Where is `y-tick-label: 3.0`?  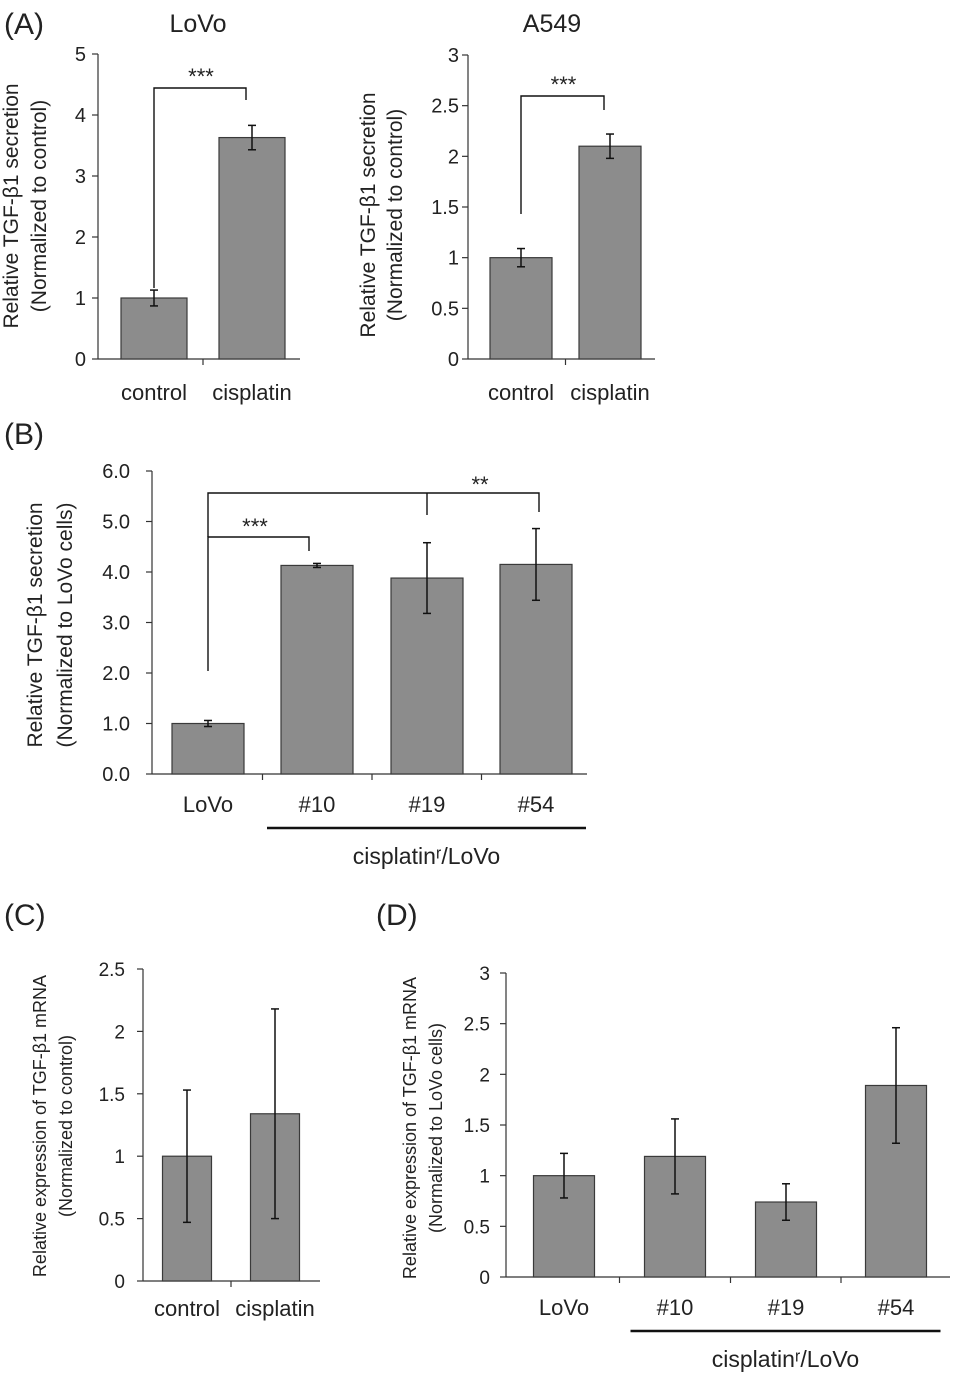 y-tick-label: 3.0 is located at coordinates (116, 624).